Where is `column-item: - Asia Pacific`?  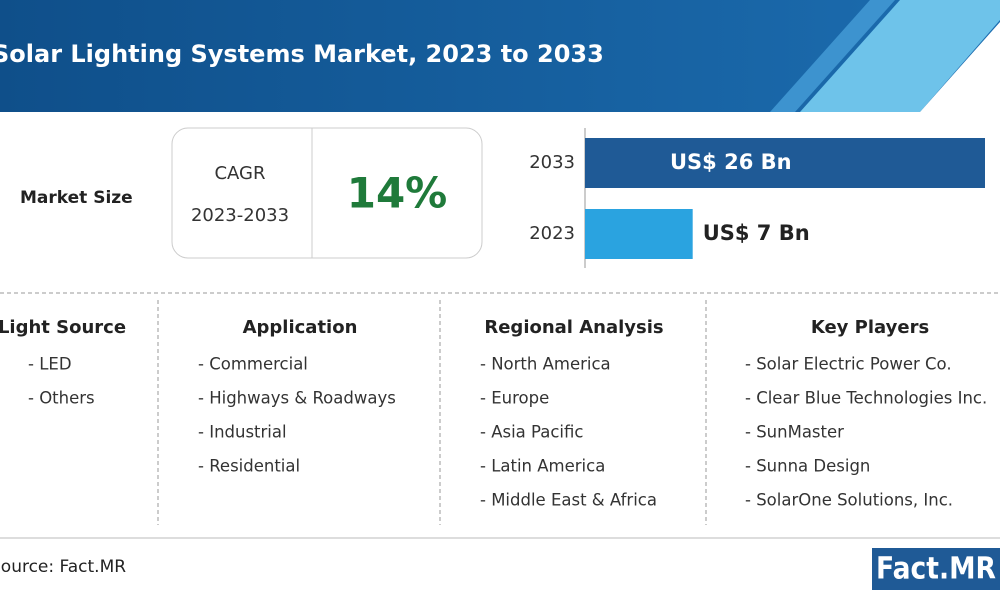
column-item: - Asia Pacific is located at coordinates (531, 432).